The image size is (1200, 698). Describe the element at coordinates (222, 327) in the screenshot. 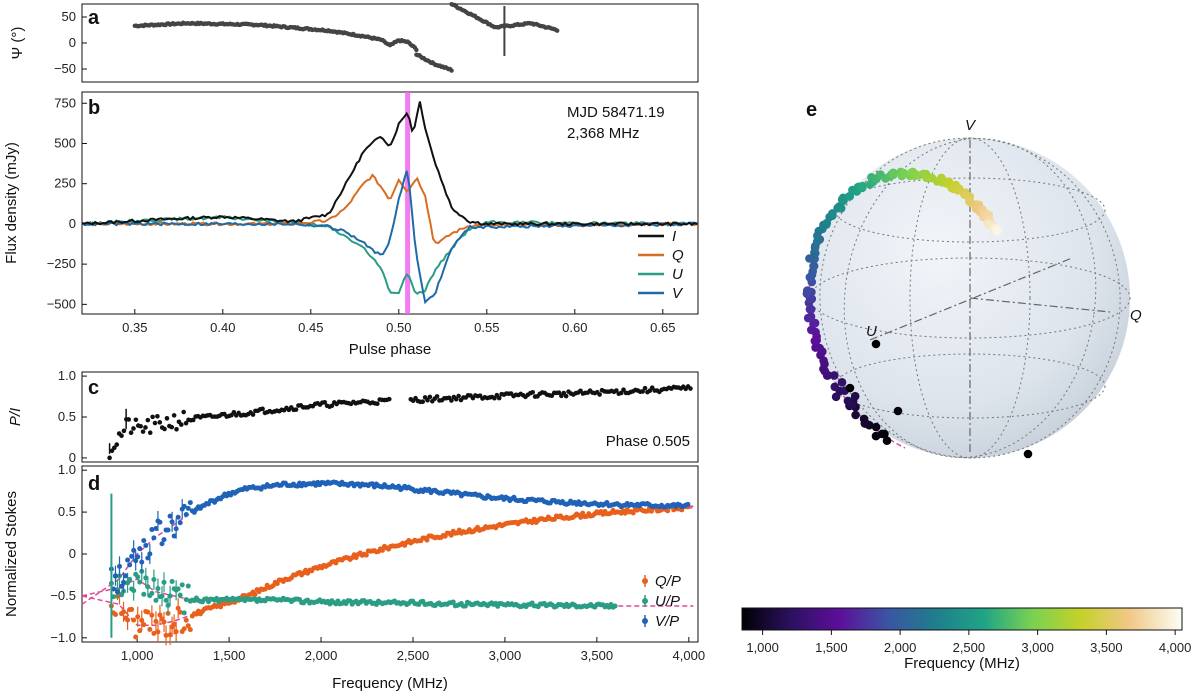

I see `panel-b-xtick-label: 0.40` at that location.